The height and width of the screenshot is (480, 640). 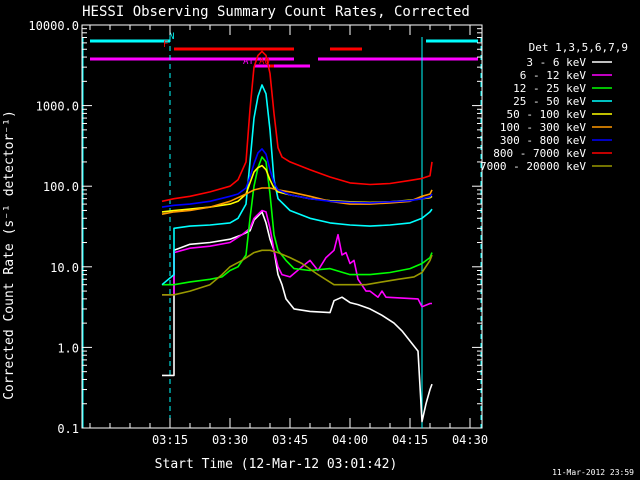 What do you see at coordinates (350, 440) in the screenshot?
I see `x-tick-label: 04:00` at bounding box center [350, 440].